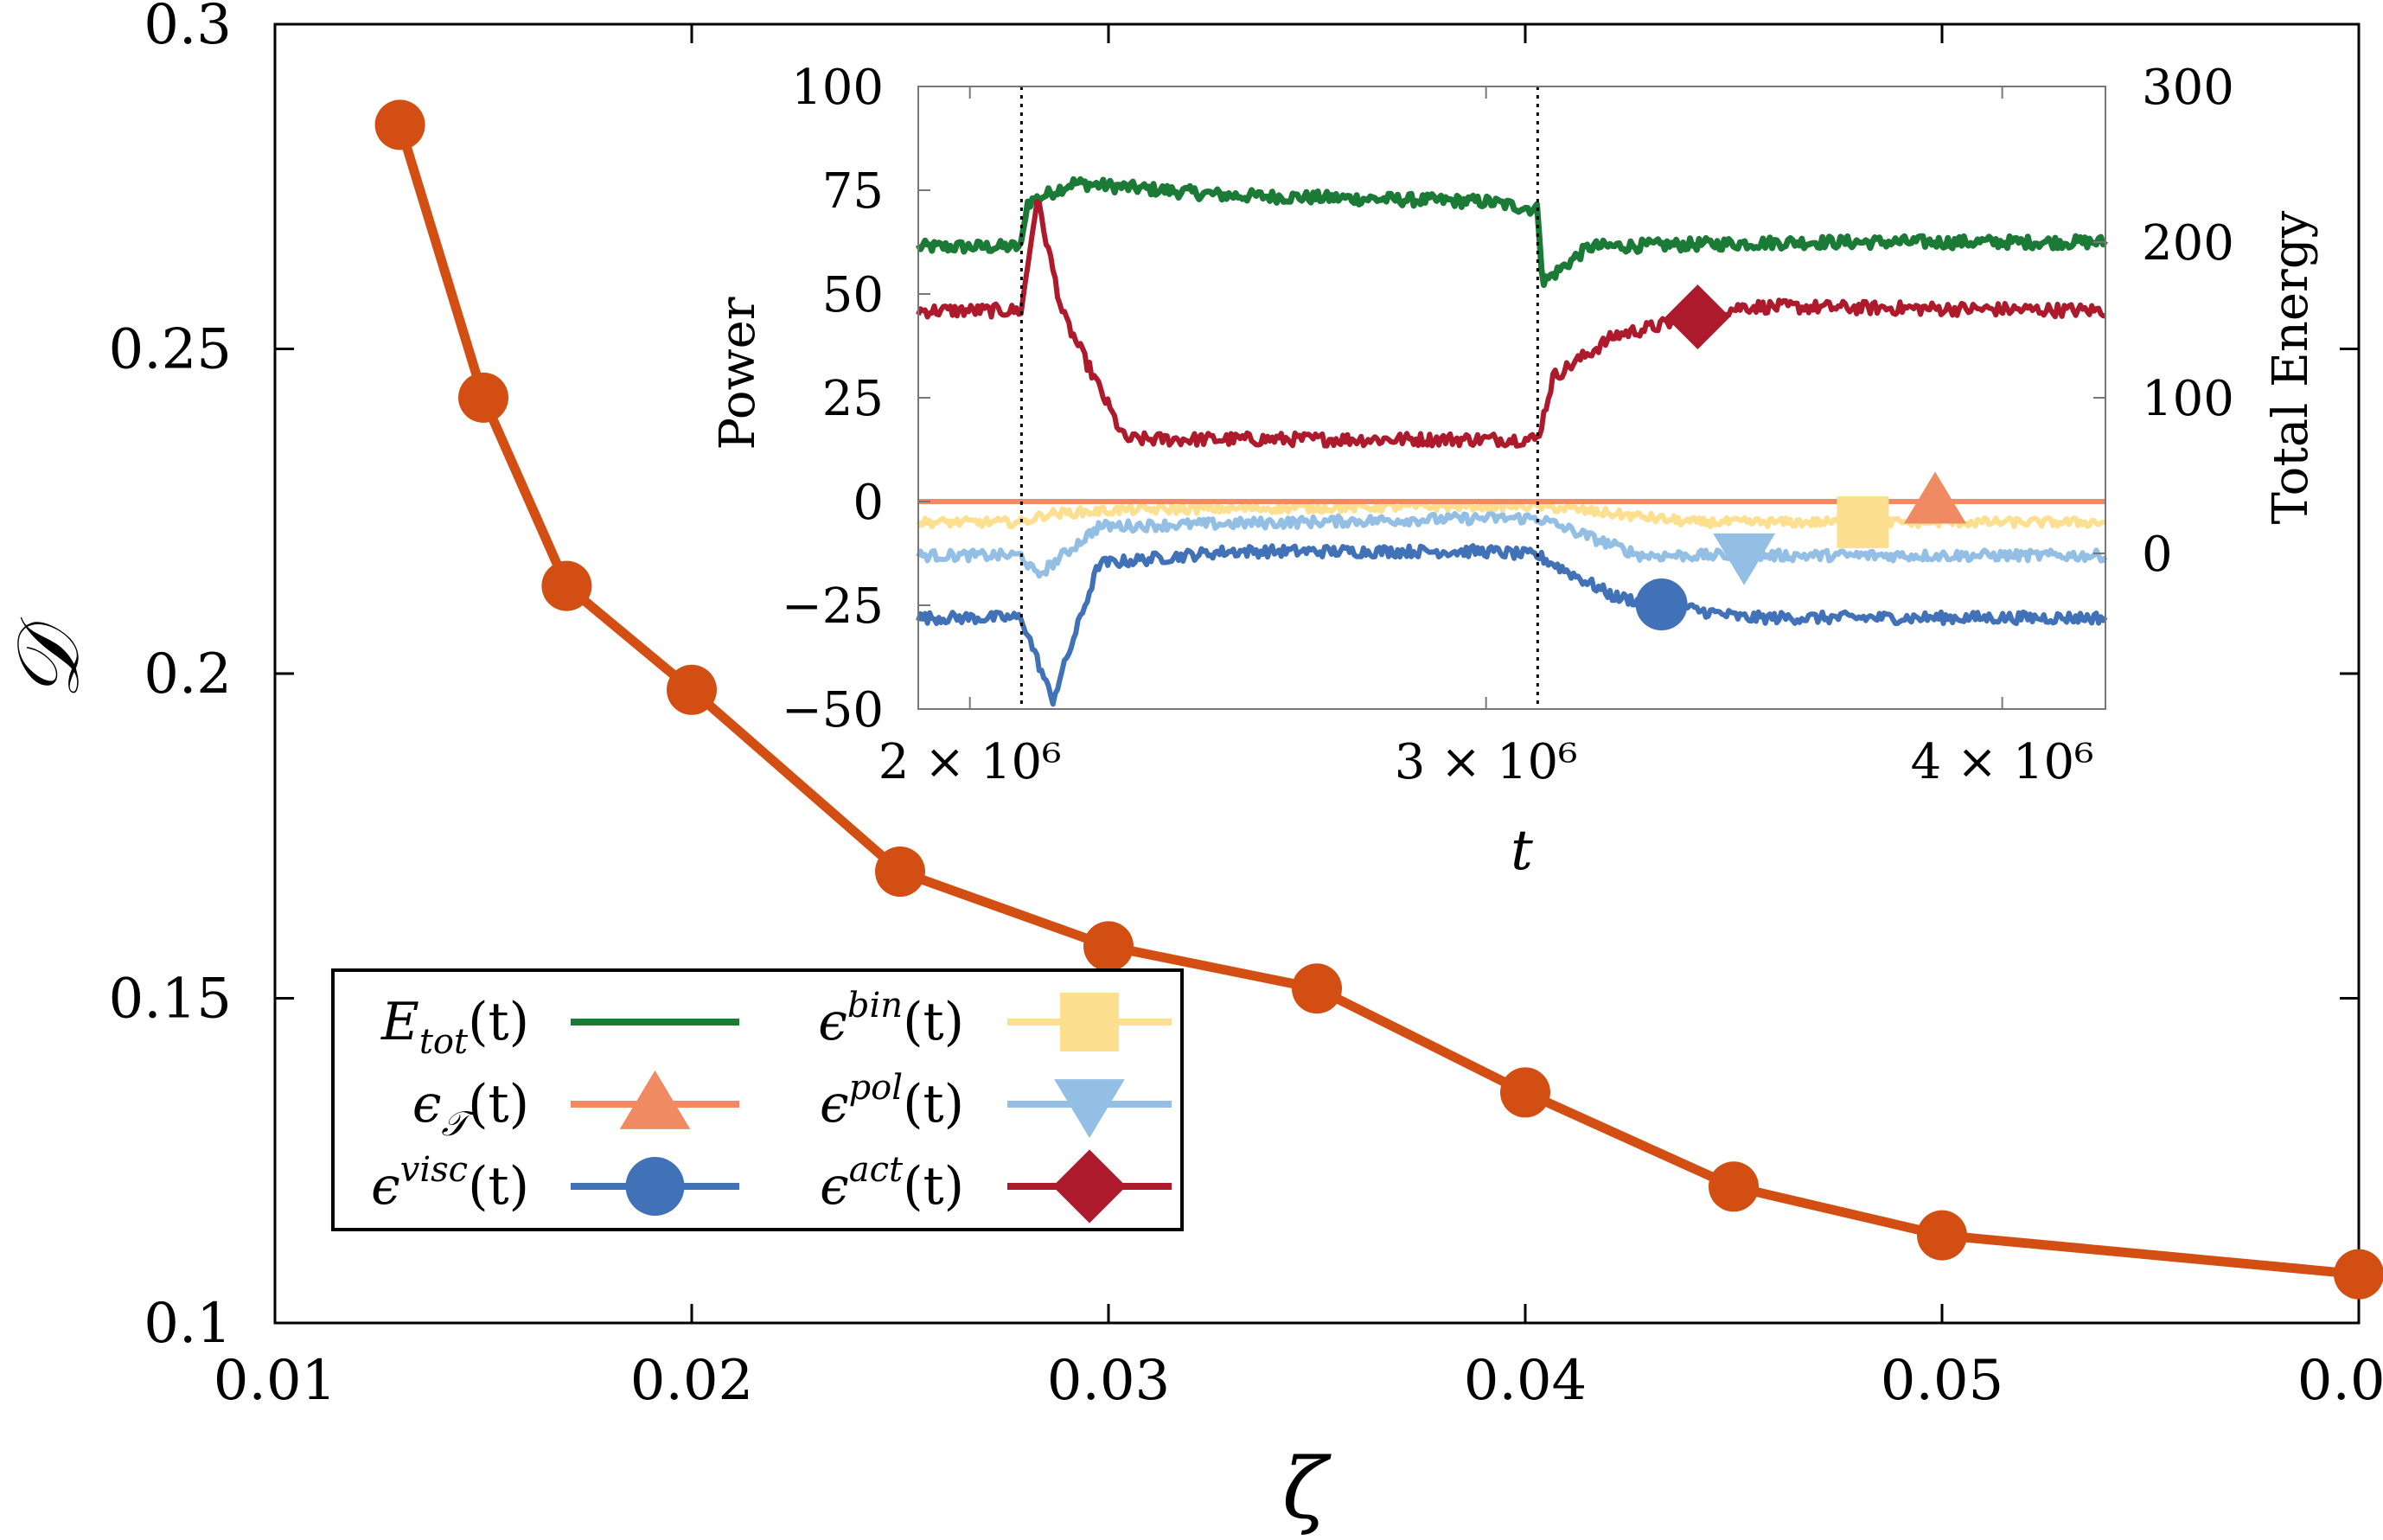  Describe the element at coordinates (2188, 243) in the screenshot. I see `inset-y2-tick-label: 200` at that location.